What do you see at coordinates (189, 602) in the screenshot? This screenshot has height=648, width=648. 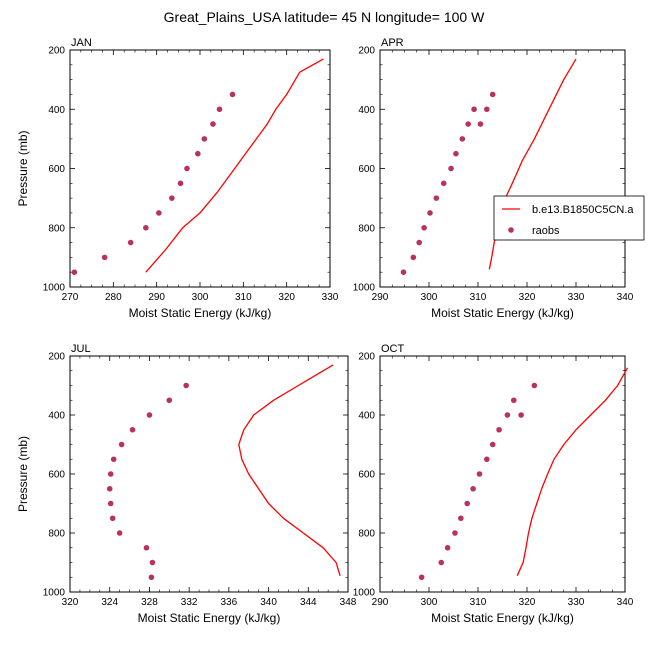 I see `x-tick-label: 332` at bounding box center [189, 602].